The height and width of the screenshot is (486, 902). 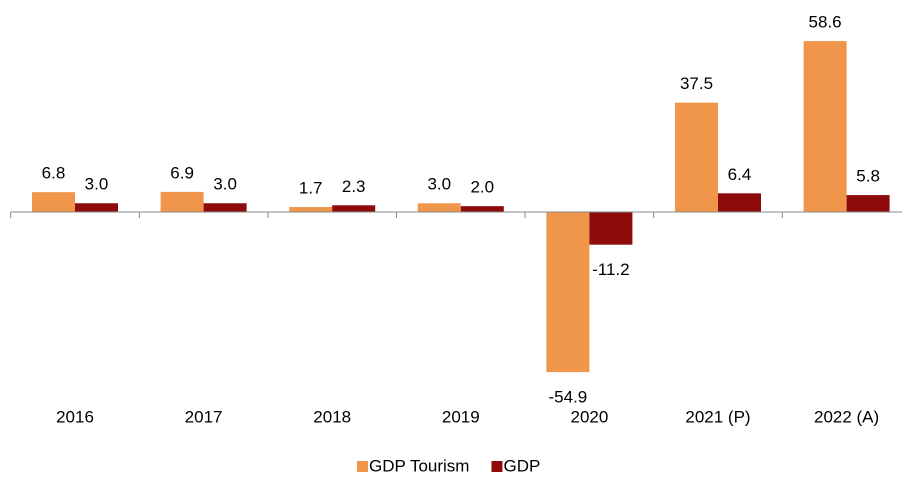 What do you see at coordinates (611, 269) in the screenshot?
I see `data-label: -11.2` at bounding box center [611, 269].